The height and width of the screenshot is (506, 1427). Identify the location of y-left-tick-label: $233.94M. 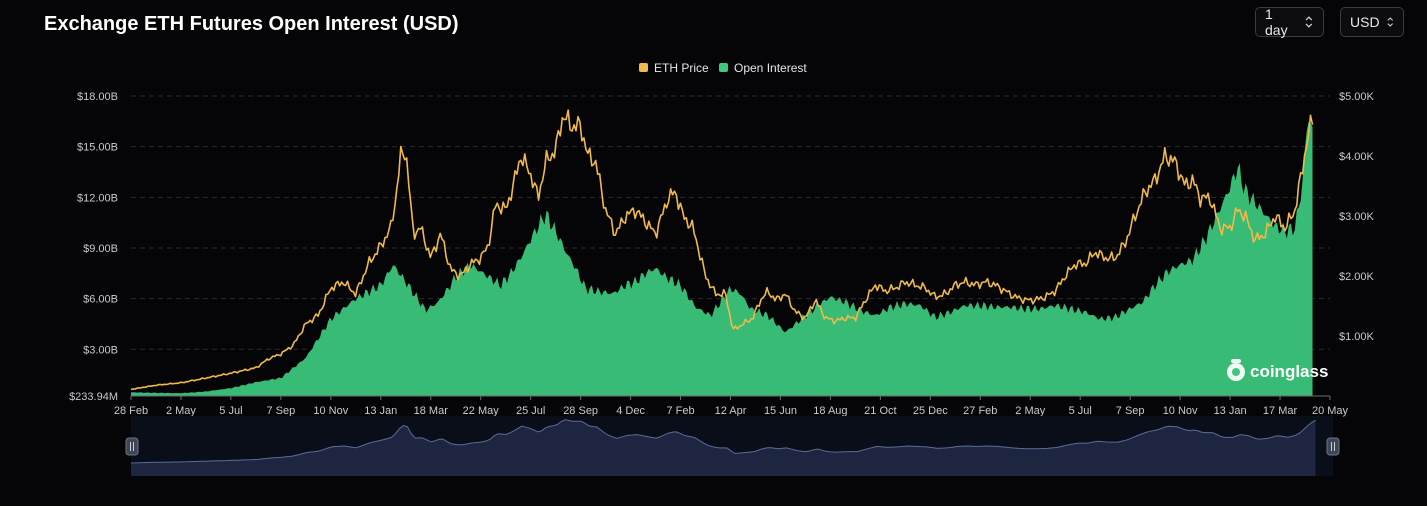
(93, 397).